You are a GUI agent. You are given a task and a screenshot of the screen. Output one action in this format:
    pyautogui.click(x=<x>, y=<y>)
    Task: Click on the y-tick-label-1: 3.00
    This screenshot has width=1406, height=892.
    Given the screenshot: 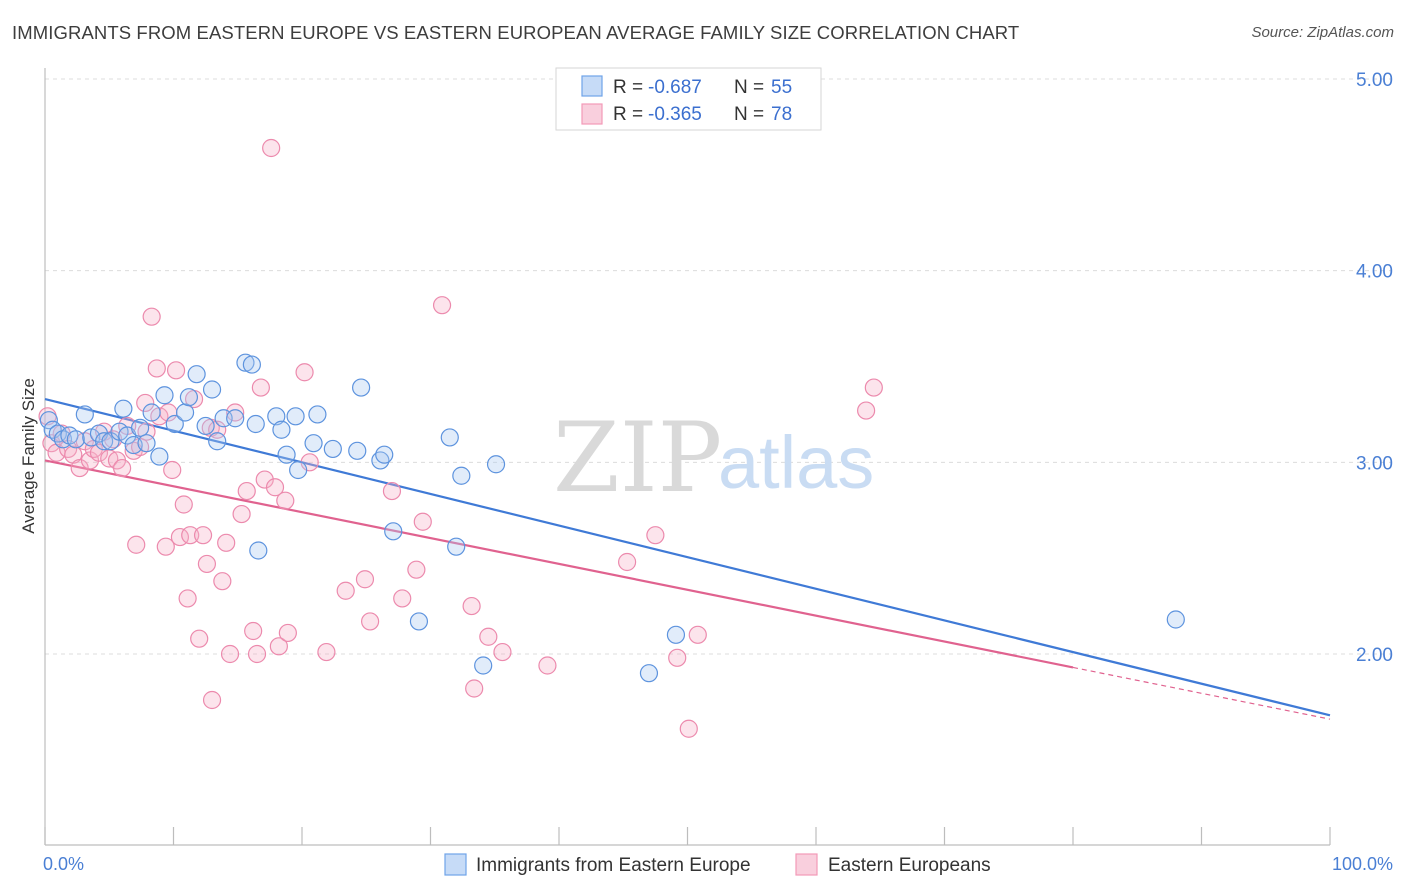 What is the action you would take?
    pyautogui.click(x=1374, y=463)
    